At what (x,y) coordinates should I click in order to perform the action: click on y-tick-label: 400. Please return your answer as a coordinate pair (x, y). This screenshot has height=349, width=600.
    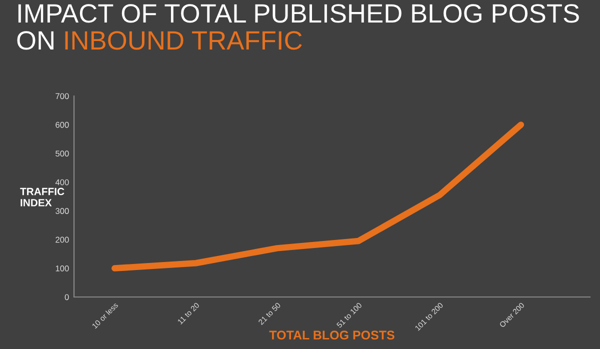
    Looking at the image, I should click on (62, 182).